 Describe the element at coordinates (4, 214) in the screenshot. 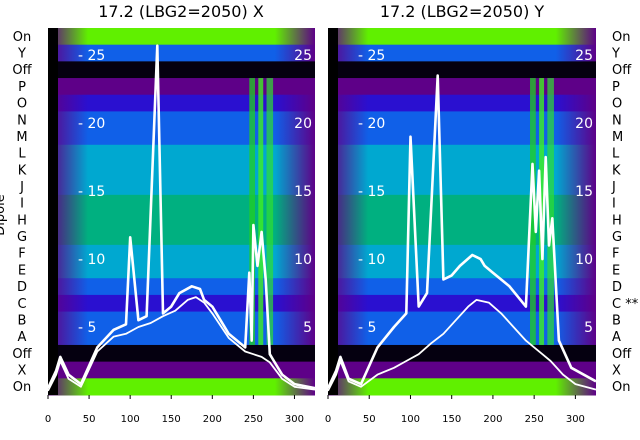

I see `panel-left-ylabel: Dipole` at that location.